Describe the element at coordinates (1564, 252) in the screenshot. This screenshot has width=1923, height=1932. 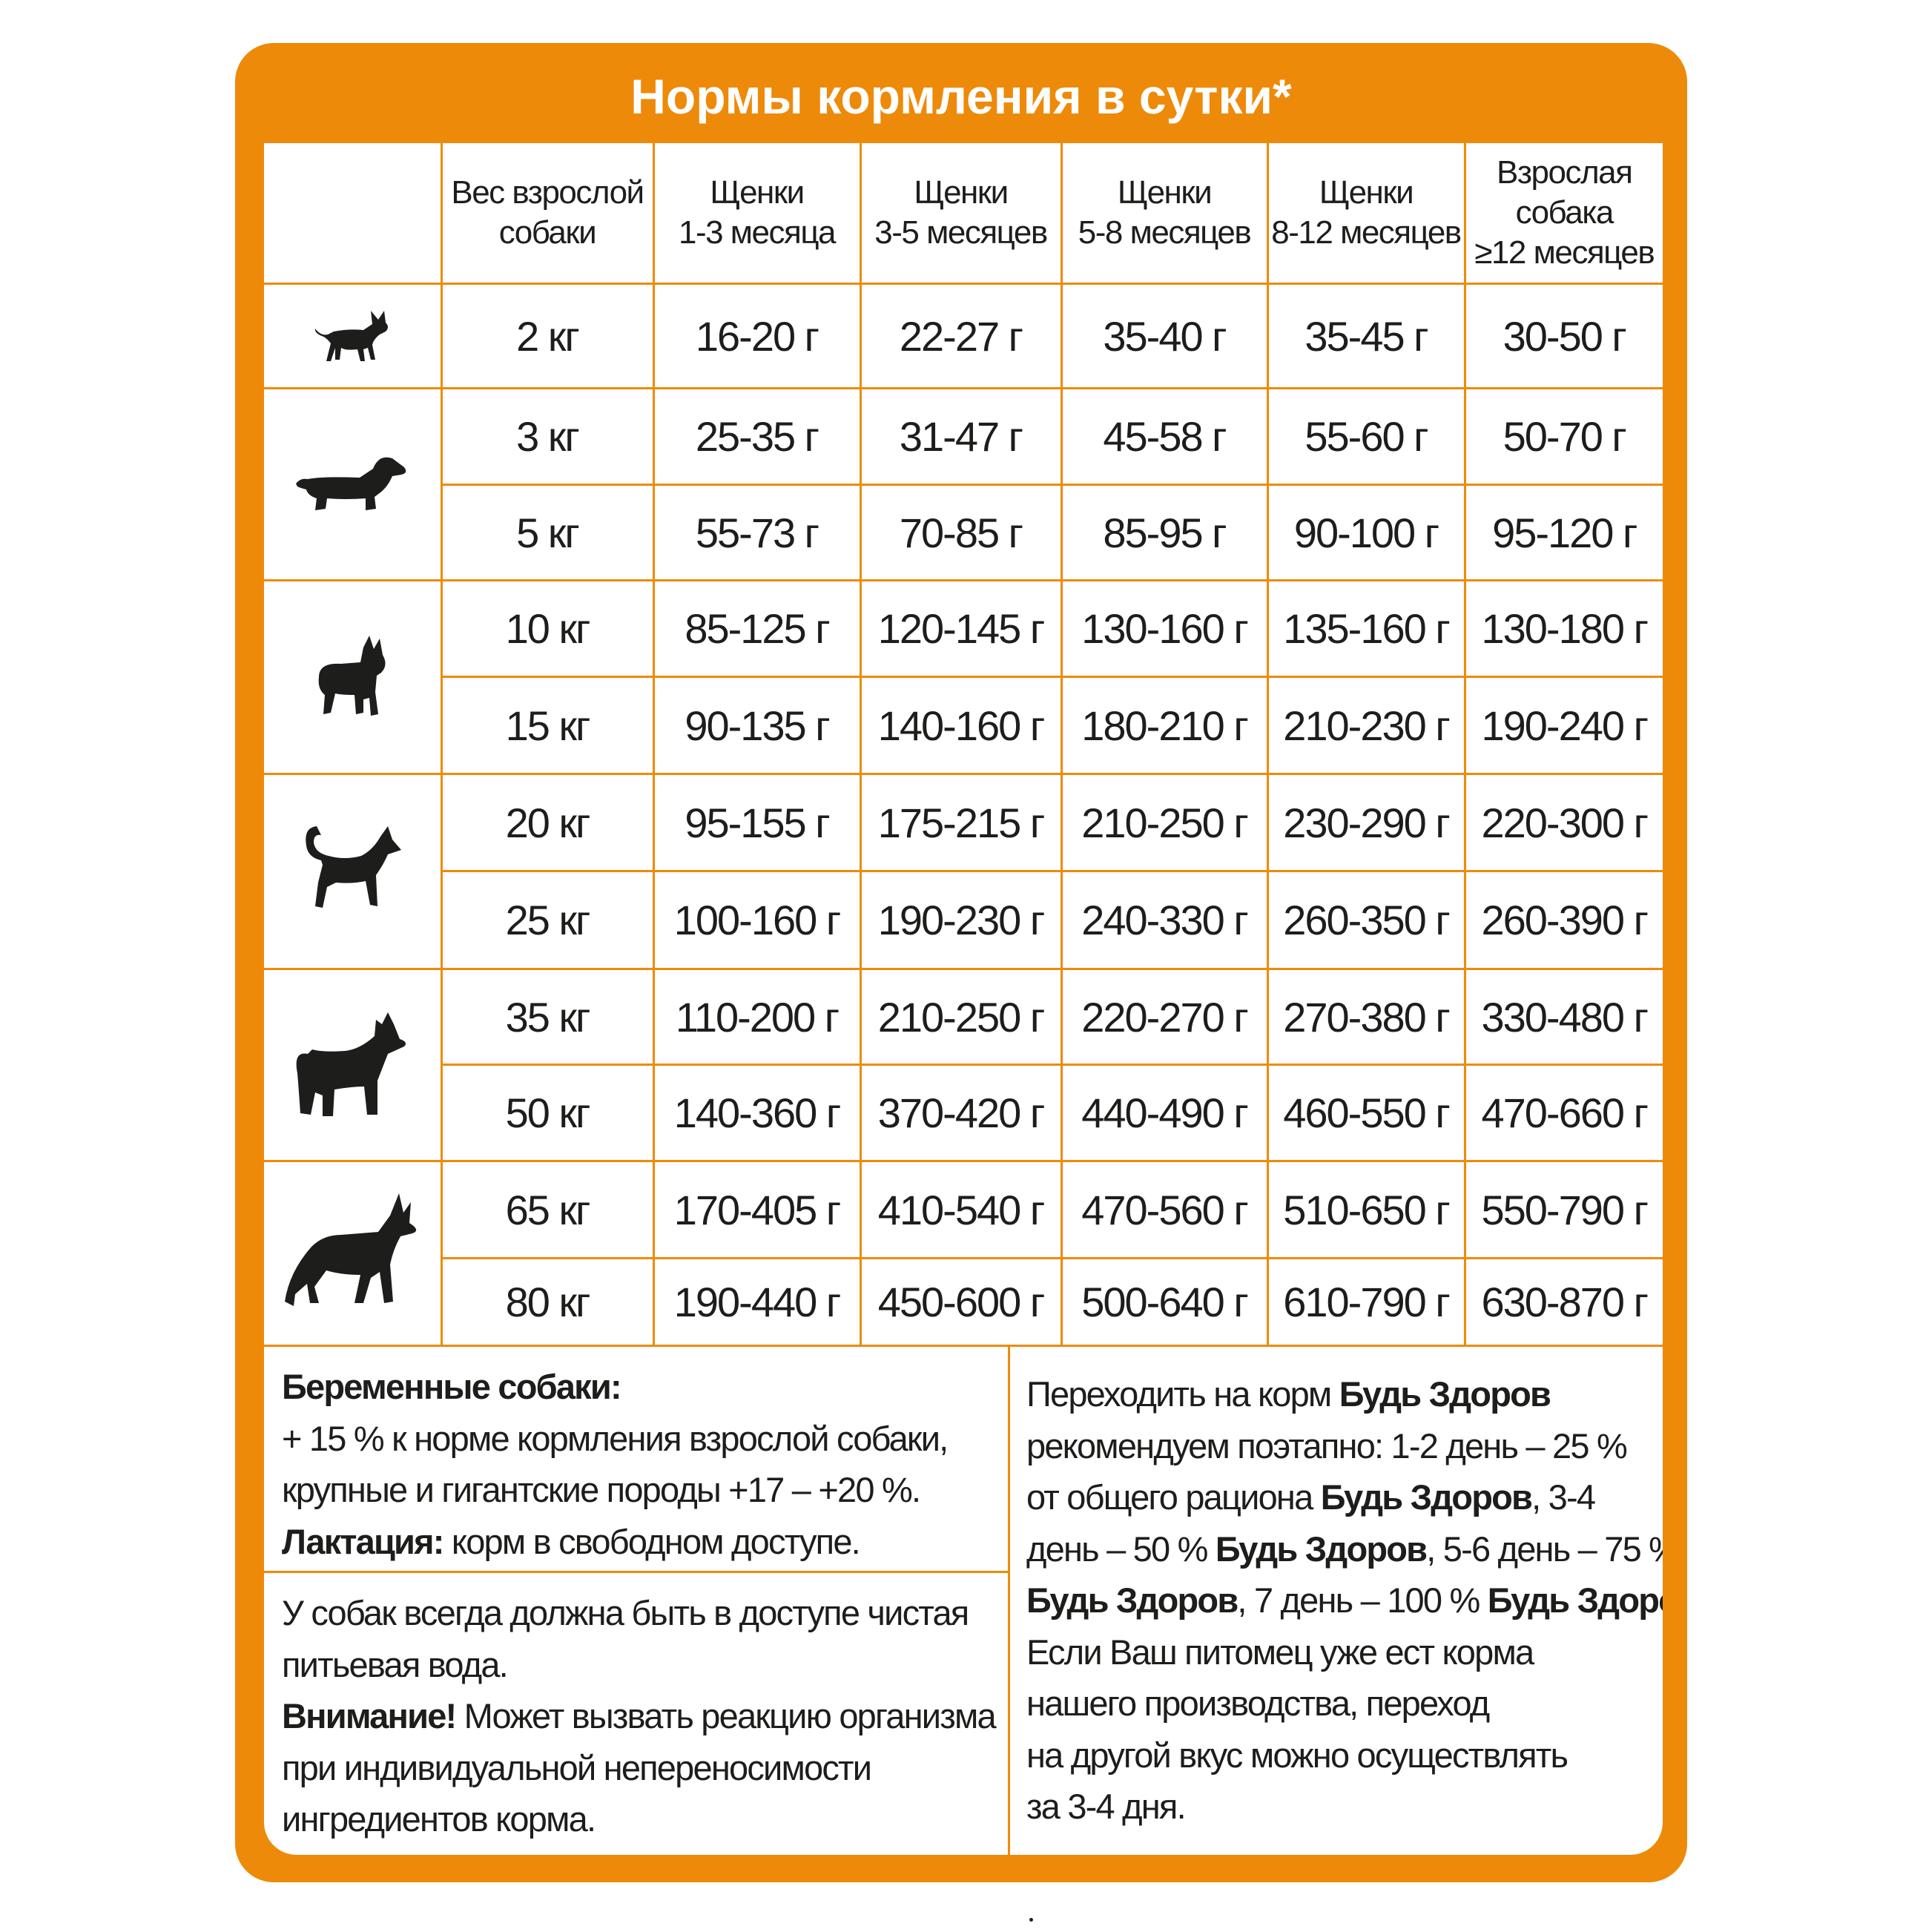
I see `column-header-line: ≥12 месяцев` at that location.